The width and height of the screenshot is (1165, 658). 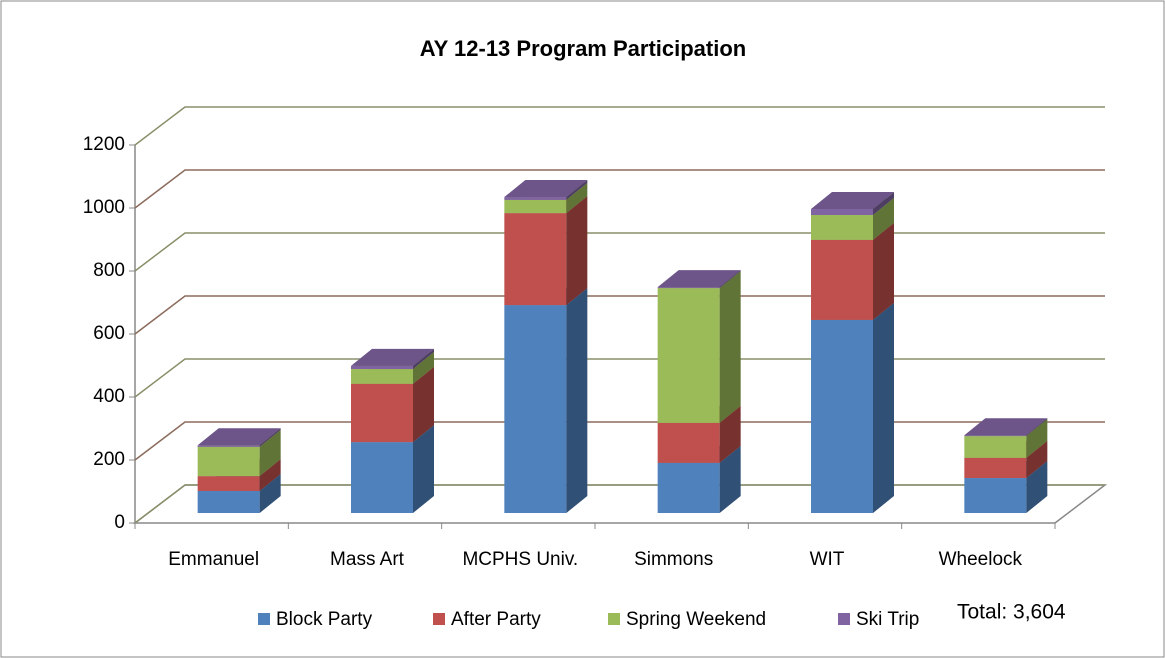 What do you see at coordinates (496, 619) in the screenshot?
I see `legend-label: After Party` at bounding box center [496, 619].